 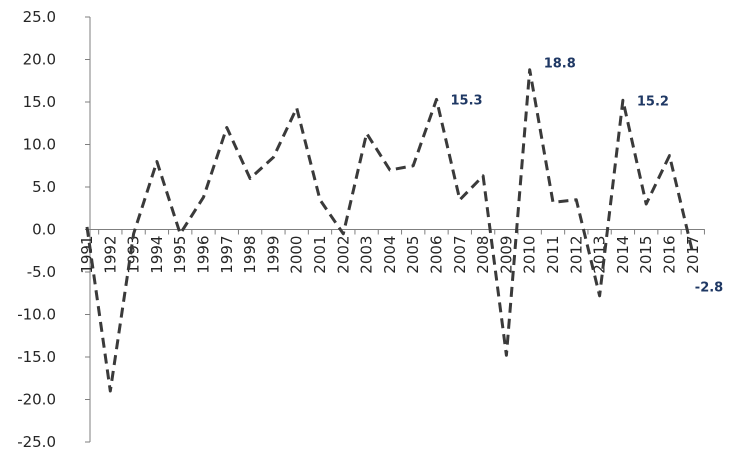 I want to click on x-tick-label: 1996, so click(x=204, y=255).